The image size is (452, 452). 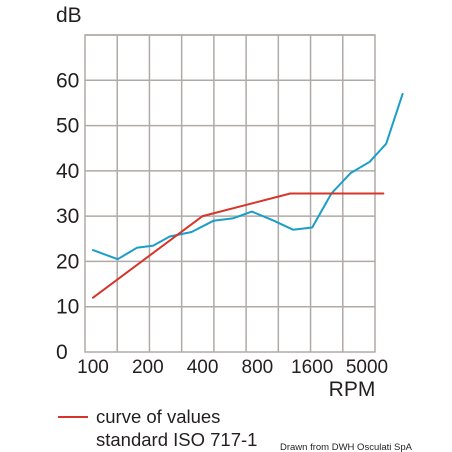 I want to click on x-tick-label: 100, so click(x=93, y=367).